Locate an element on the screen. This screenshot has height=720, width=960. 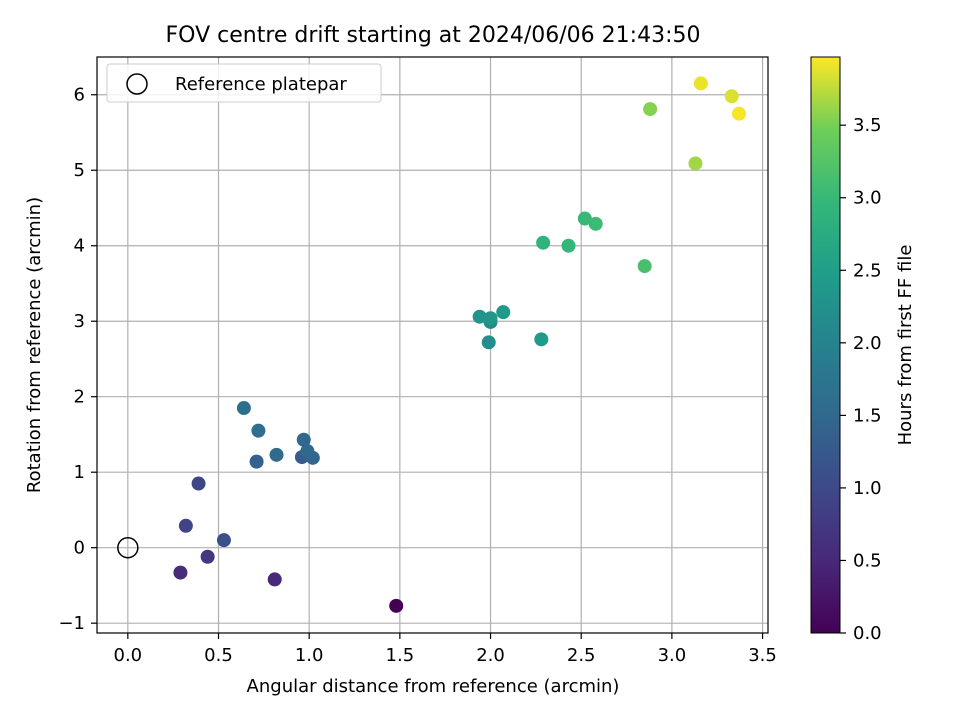
y-tick-label: 3 is located at coordinates (79, 321).